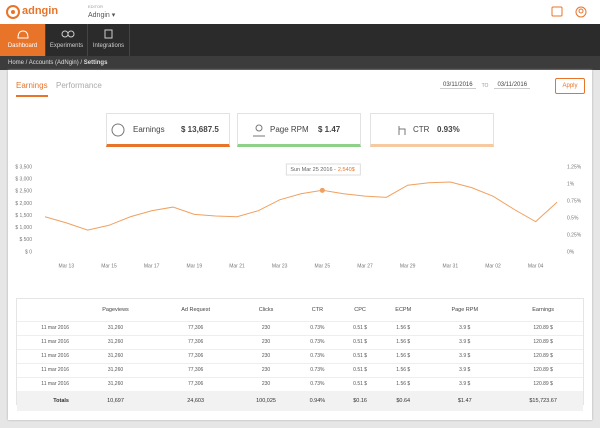 The height and width of the screenshot is (428, 600). Describe the element at coordinates (23, 40) in the screenshot. I see `nav-dashboard: Dashboard` at that location.